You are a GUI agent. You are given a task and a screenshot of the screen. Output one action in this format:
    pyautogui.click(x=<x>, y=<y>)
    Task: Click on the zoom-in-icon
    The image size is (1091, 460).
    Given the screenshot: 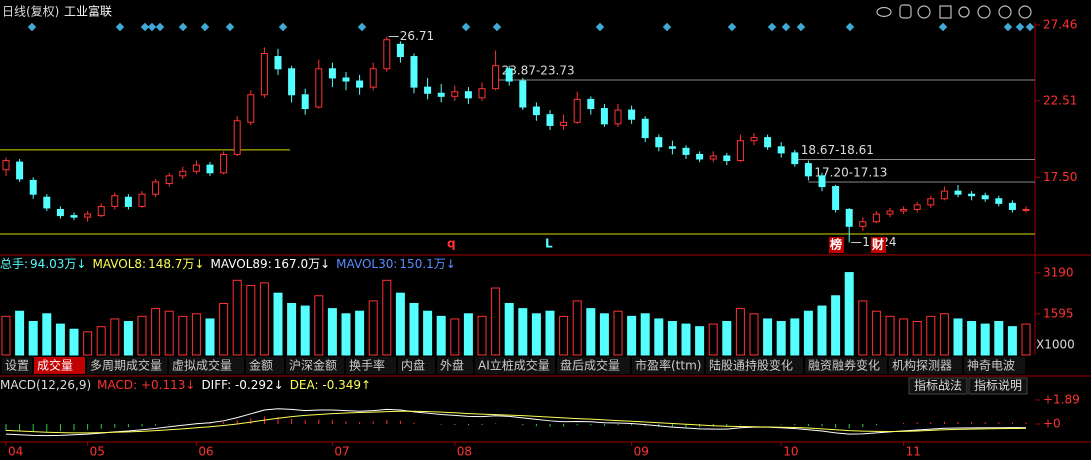 What is the action you would take?
    pyautogui.click(x=1005, y=12)
    